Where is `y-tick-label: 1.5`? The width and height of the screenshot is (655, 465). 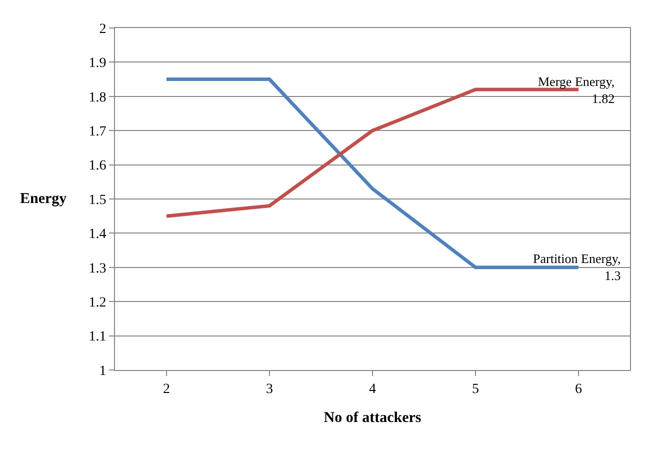 y-tick-label: 1.5 is located at coordinates (97, 200).